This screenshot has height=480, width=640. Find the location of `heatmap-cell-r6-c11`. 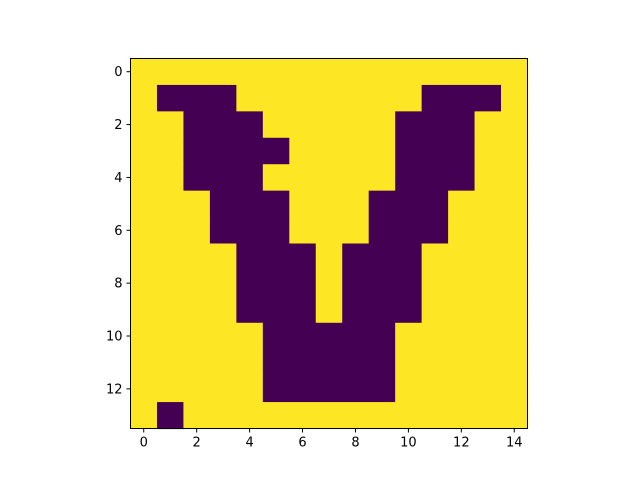

heatmap-cell-r6-c11 is located at coordinates (435, 231).